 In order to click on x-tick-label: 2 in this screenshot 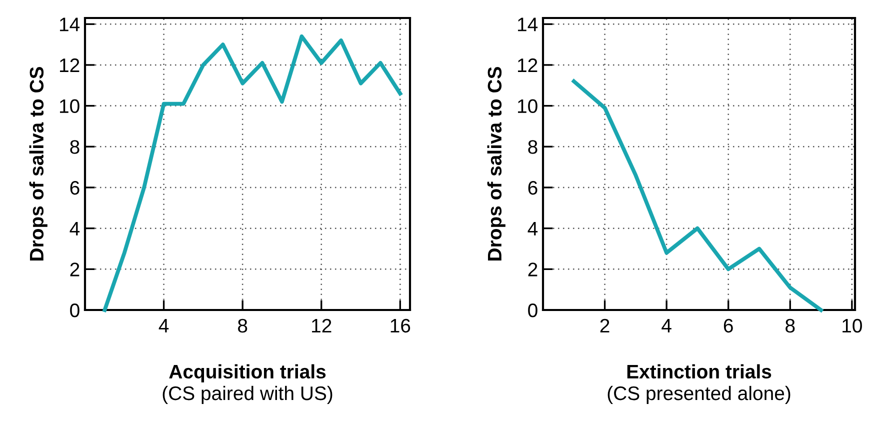, I will do `click(605, 325)`.